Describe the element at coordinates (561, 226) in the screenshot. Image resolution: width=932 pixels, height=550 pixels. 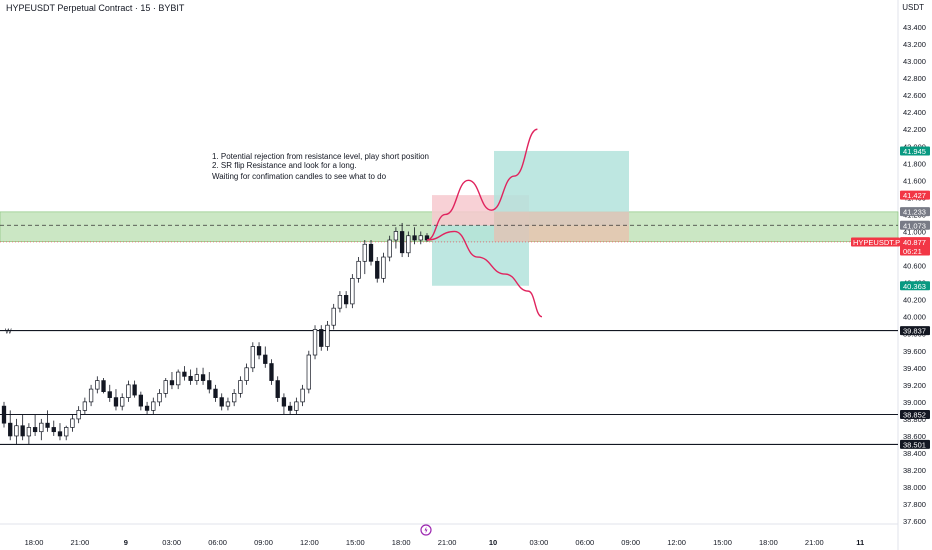
I see `zone-long-stop` at that location.